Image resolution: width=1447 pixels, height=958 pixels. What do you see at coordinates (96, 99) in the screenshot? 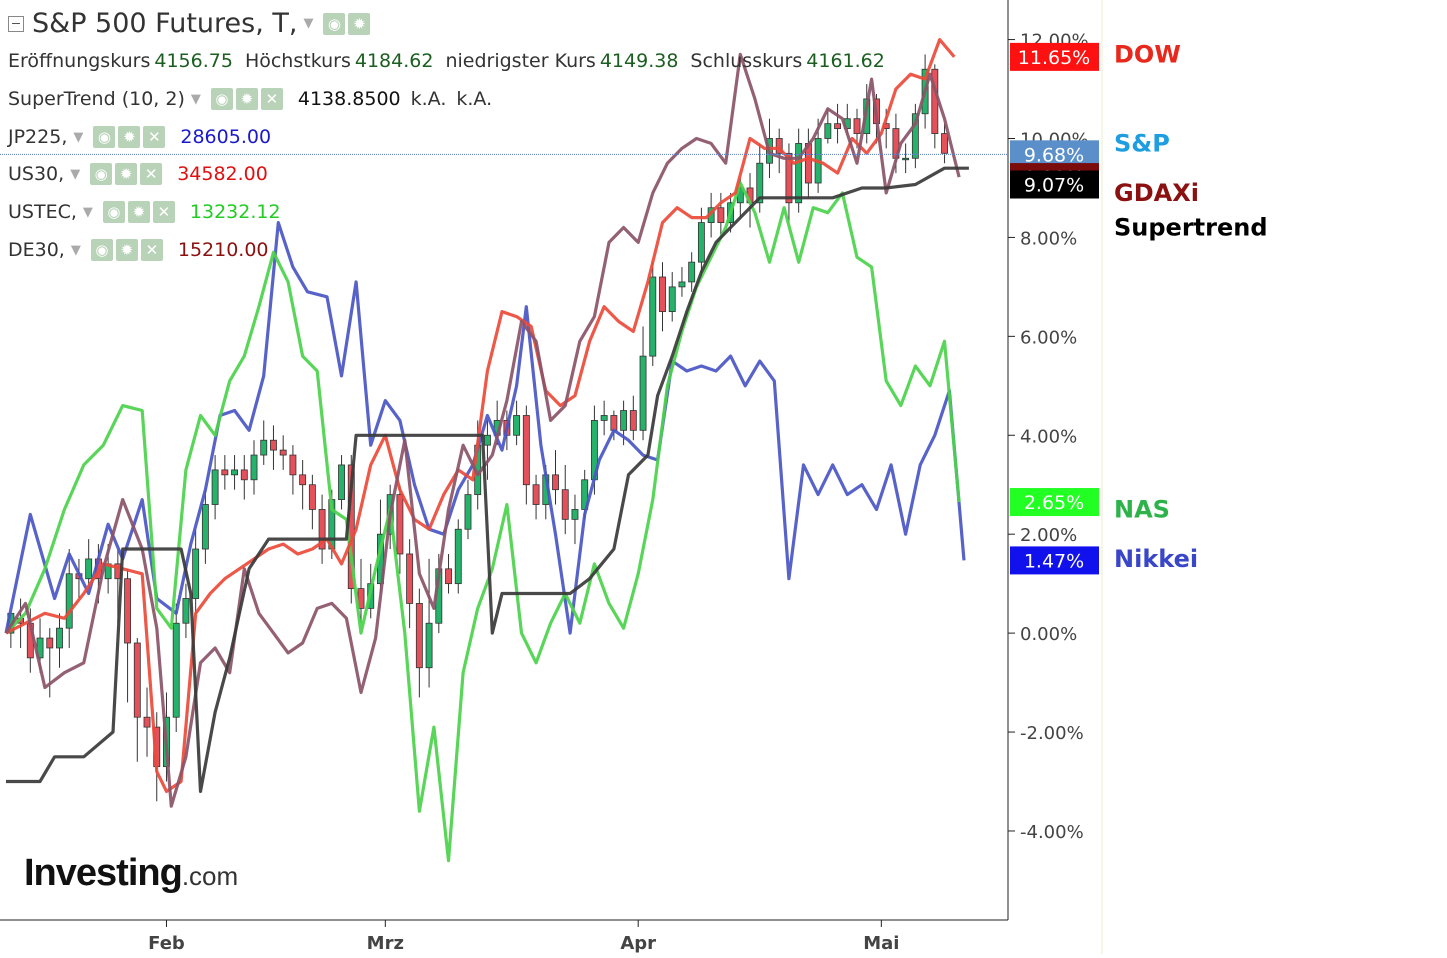
I see `indicator-name: SuperTrend (10, 2)` at bounding box center [96, 99].